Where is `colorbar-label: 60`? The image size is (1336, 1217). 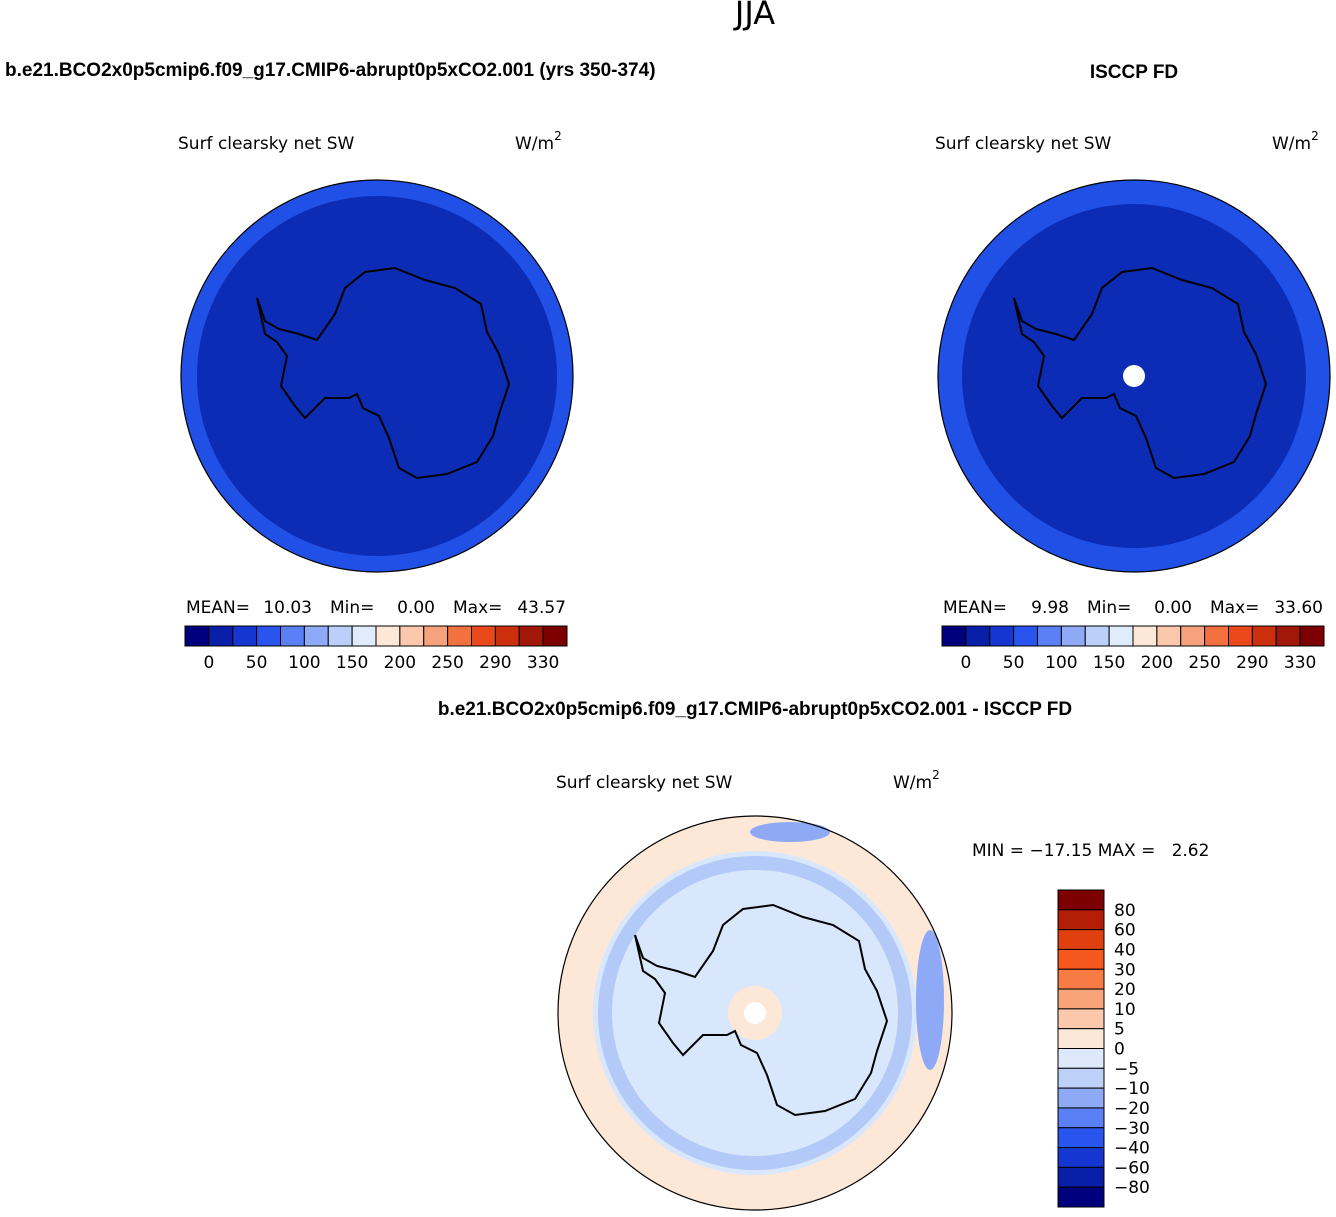 colorbar-label: 60 is located at coordinates (1125, 931).